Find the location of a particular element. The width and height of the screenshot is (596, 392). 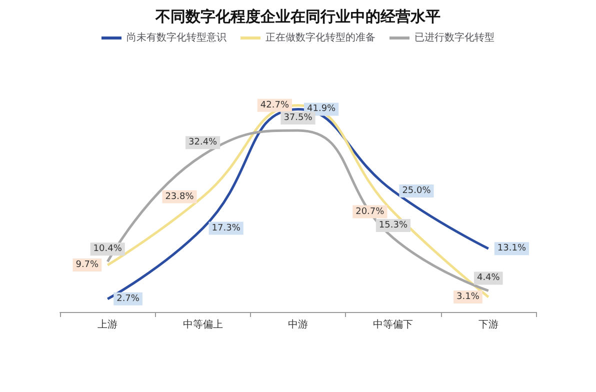

chart-title: 不同数字化程度企业在同行业中的经营水平 is located at coordinates (297, 17).